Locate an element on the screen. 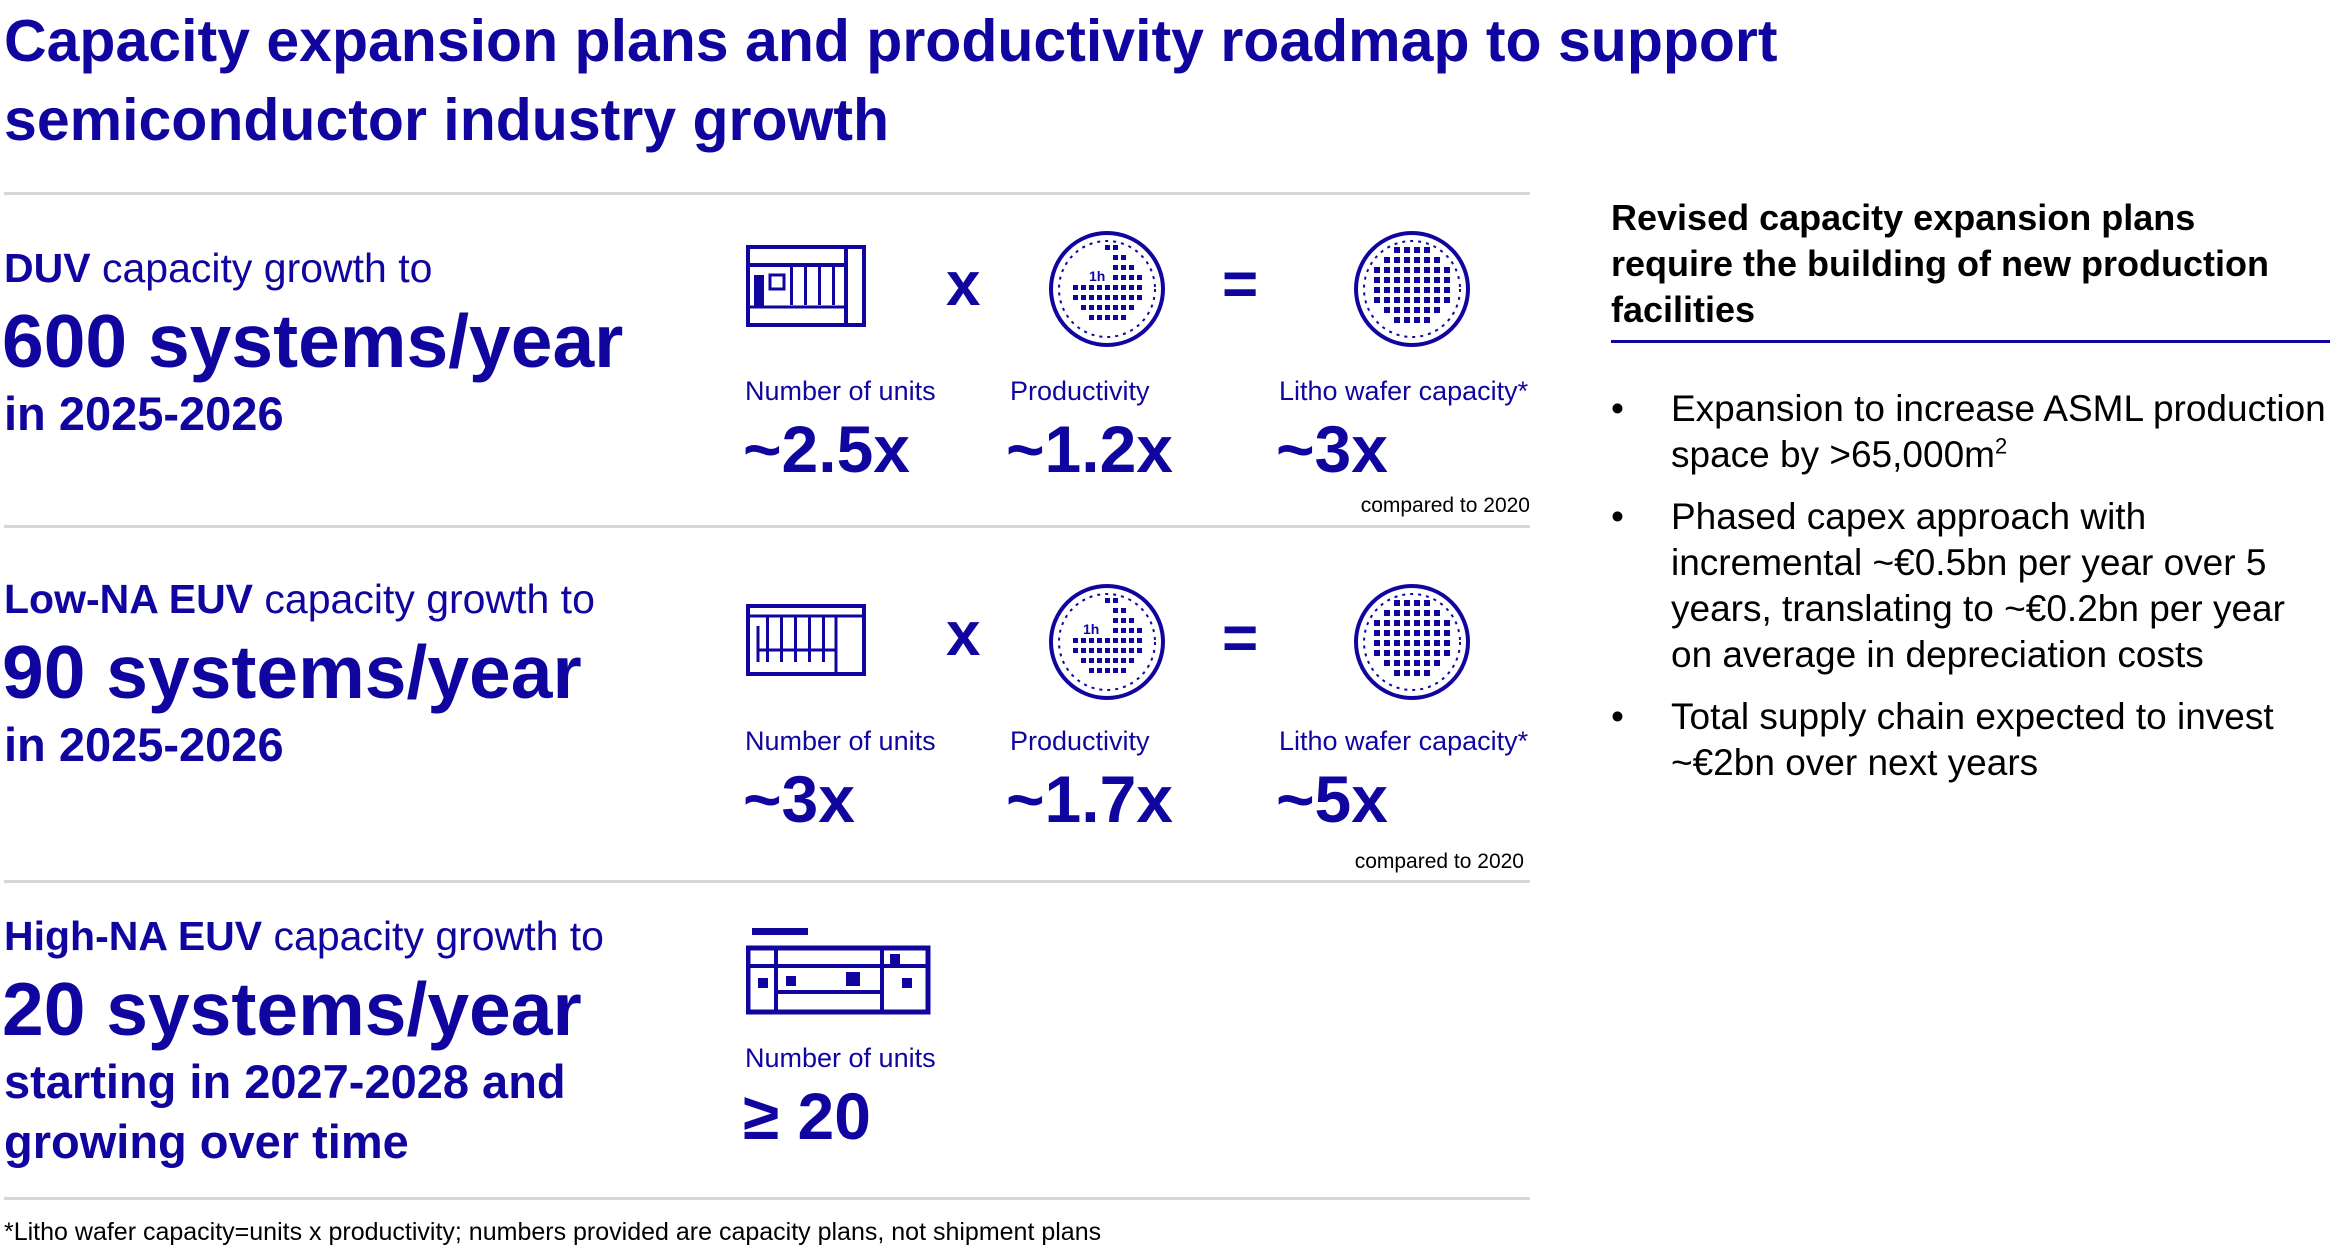 This screenshot has height=1258, width=2330. metric-value-units: ~3x is located at coordinates (799, 799).